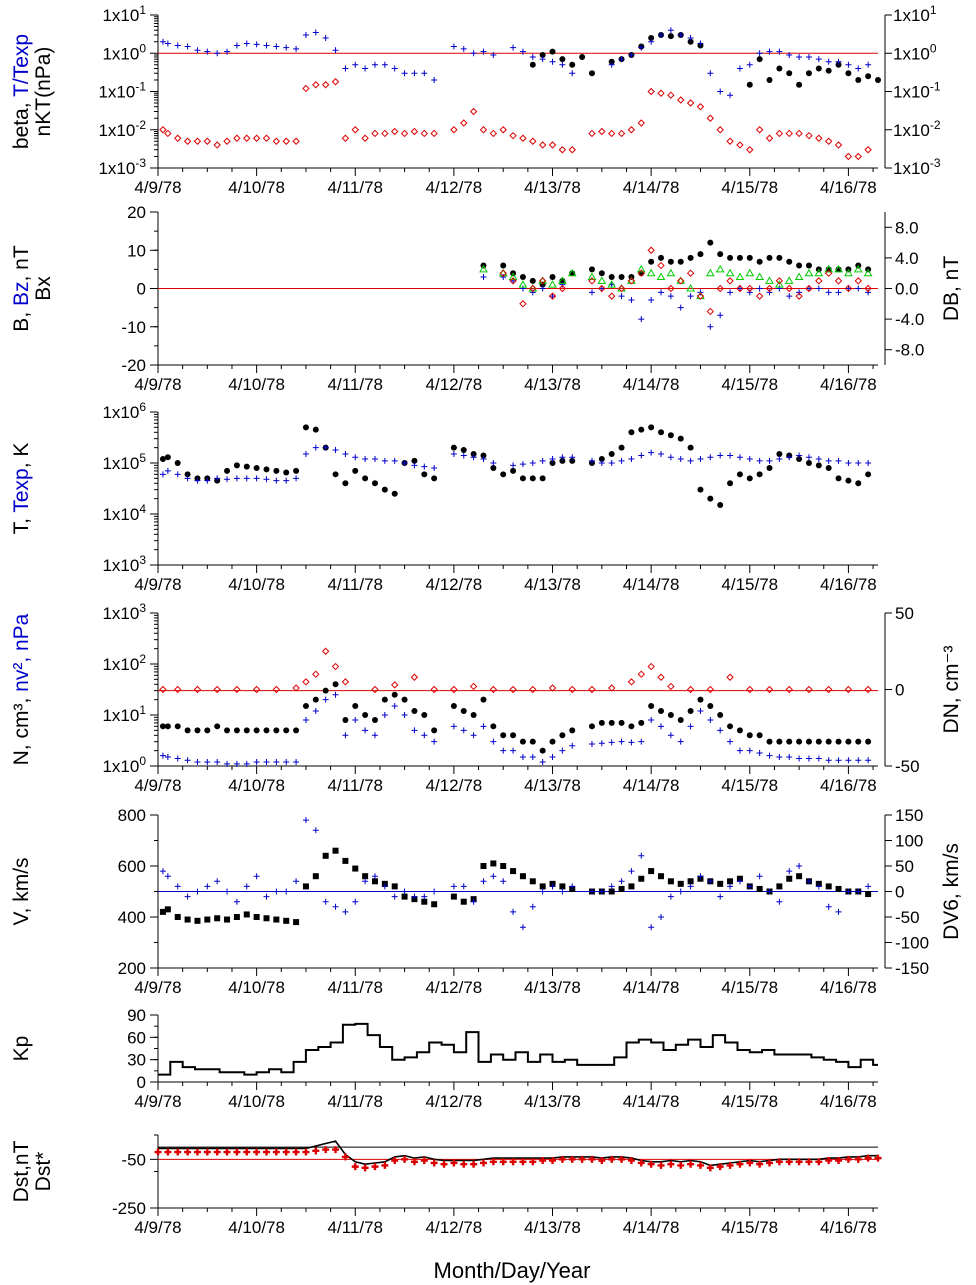  I want to click on y-axis-label-2-beta: nKT(nPa), so click(43, 92).